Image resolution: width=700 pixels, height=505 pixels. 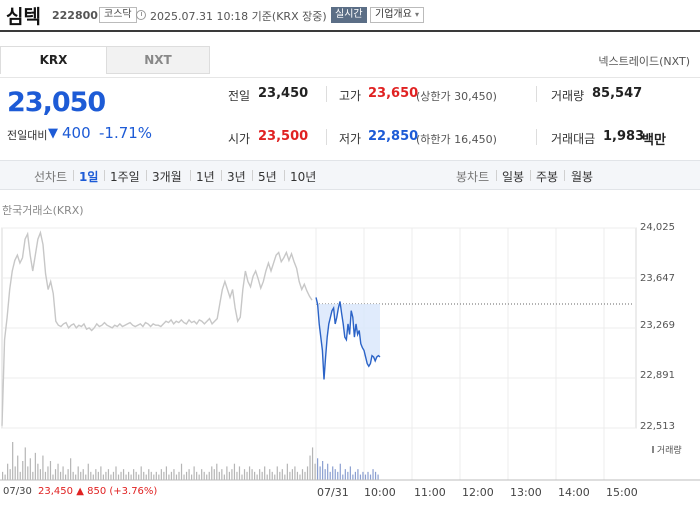 What do you see at coordinates (547, 177) in the screenshot?
I see `period-weekly: 주봉` at bounding box center [547, 177].